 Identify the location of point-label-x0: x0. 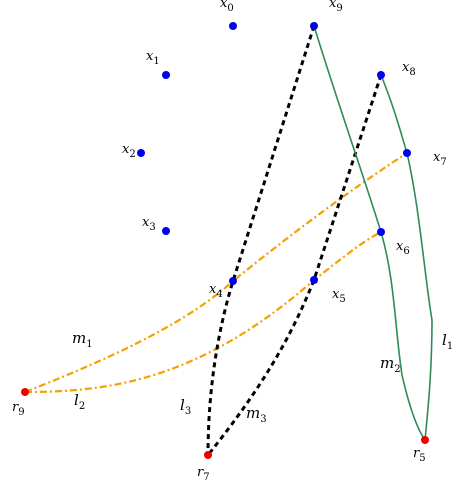
(227, 7).